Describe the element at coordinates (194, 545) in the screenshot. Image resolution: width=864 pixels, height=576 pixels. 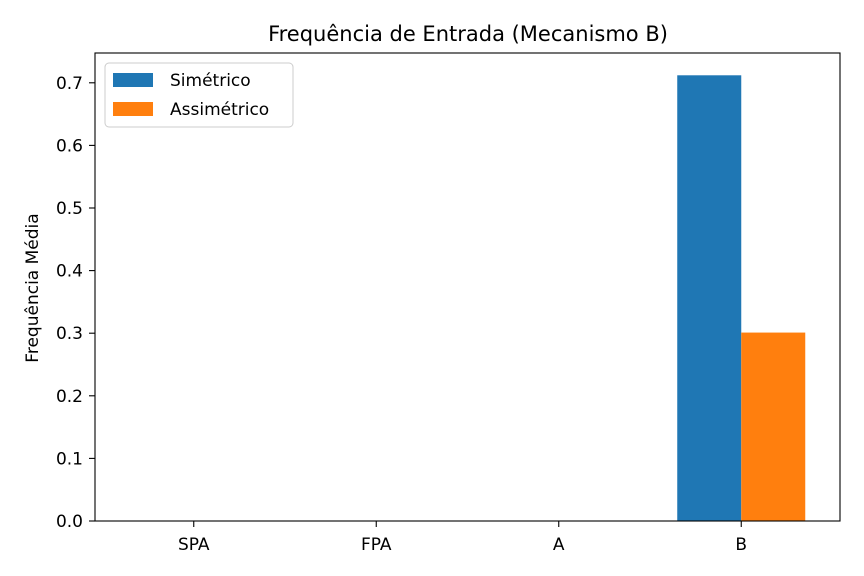
I see `x-tick-label: SPA` at that location.